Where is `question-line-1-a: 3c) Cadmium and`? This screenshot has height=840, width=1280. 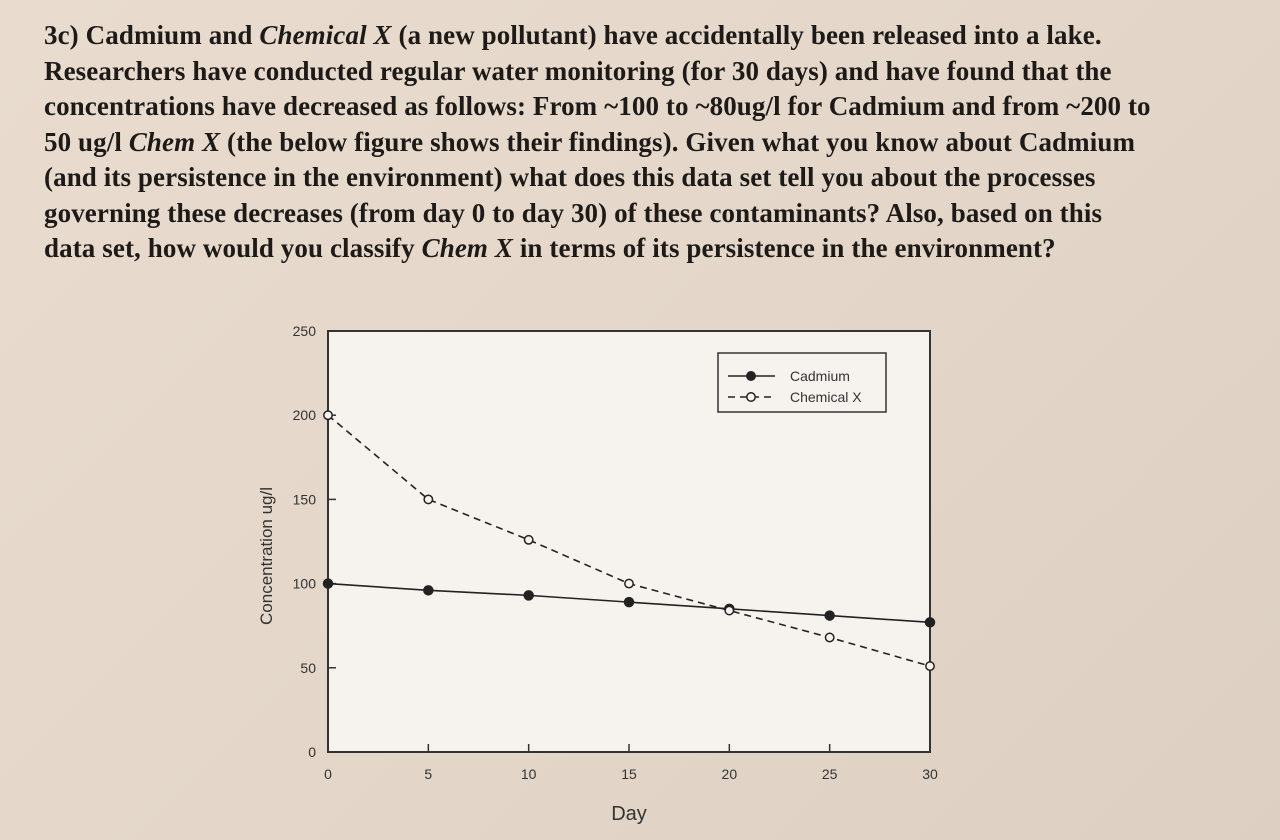
question-line-1-a: 3c) Cadmium and is located at coordinates (152, 35).